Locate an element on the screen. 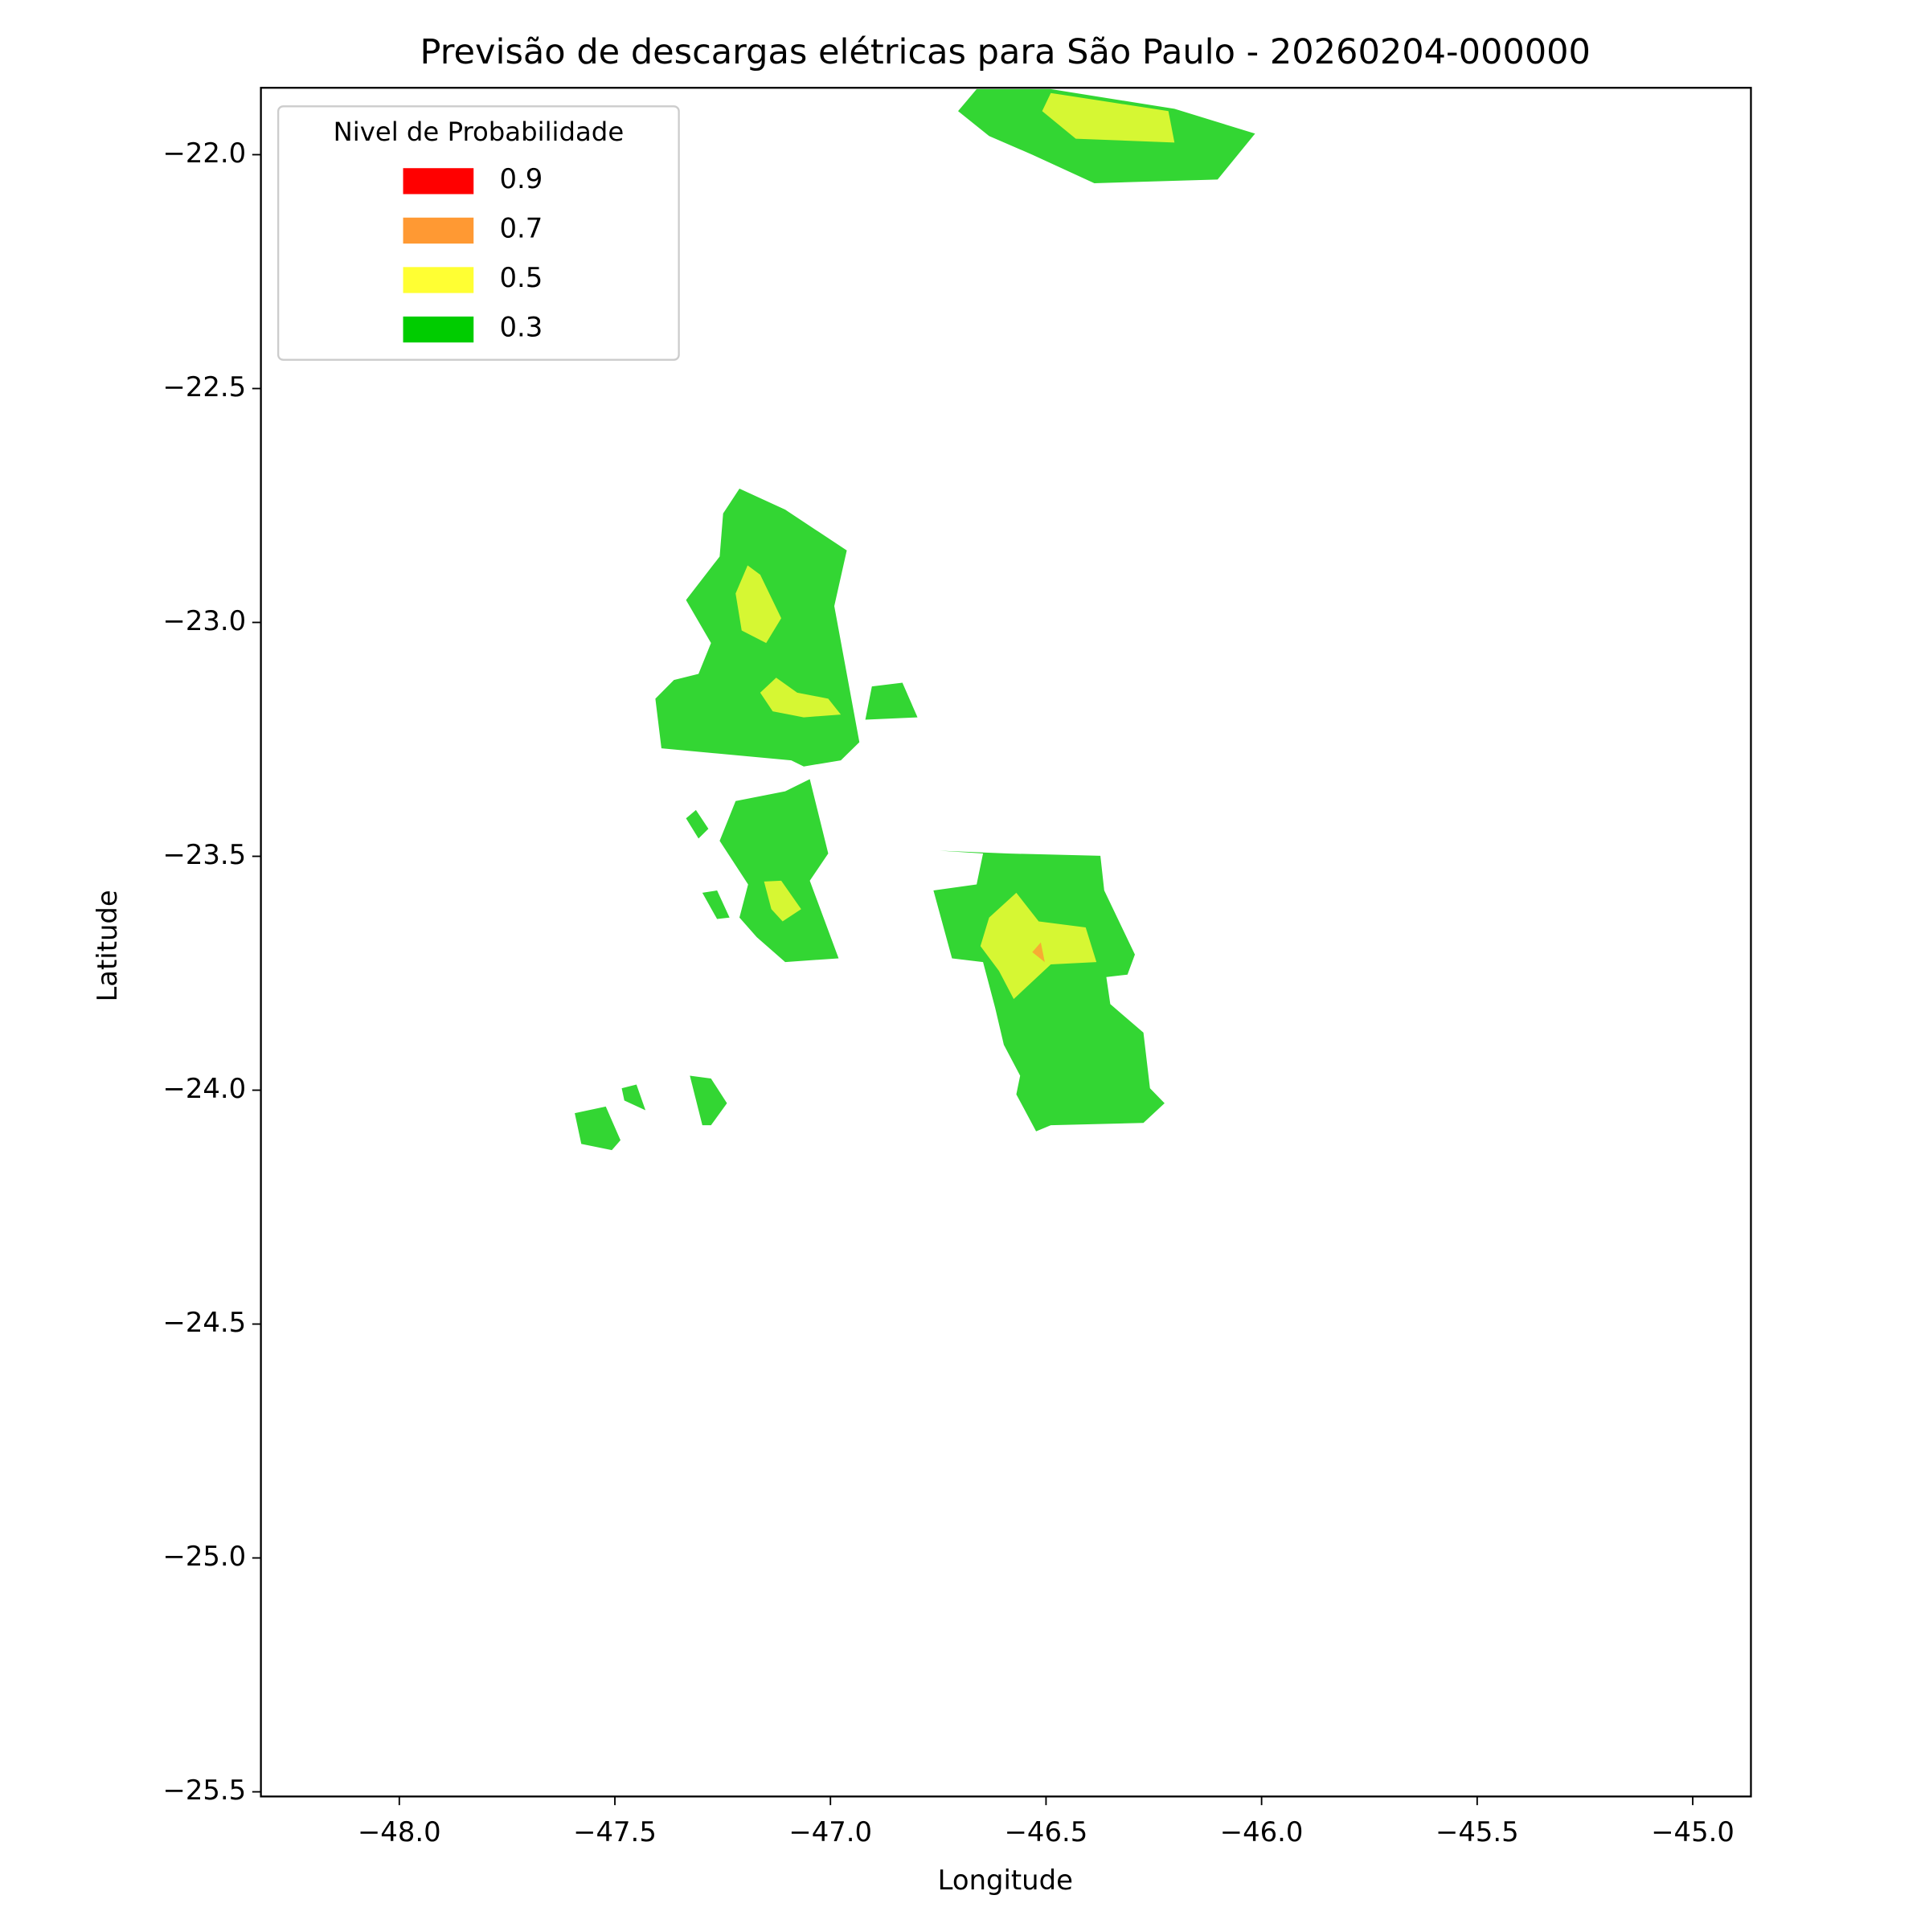  y-tick-label: −25.0 is located at coordinates (204, 1556).